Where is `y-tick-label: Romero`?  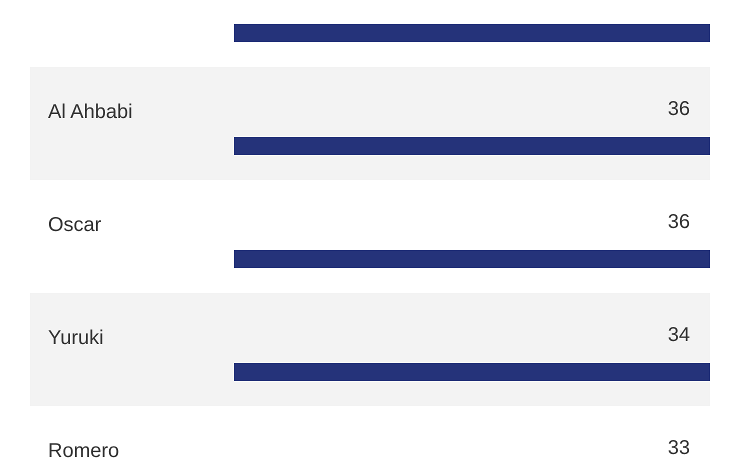 y-tick-label: Romero is located at coordinates (84, 451).